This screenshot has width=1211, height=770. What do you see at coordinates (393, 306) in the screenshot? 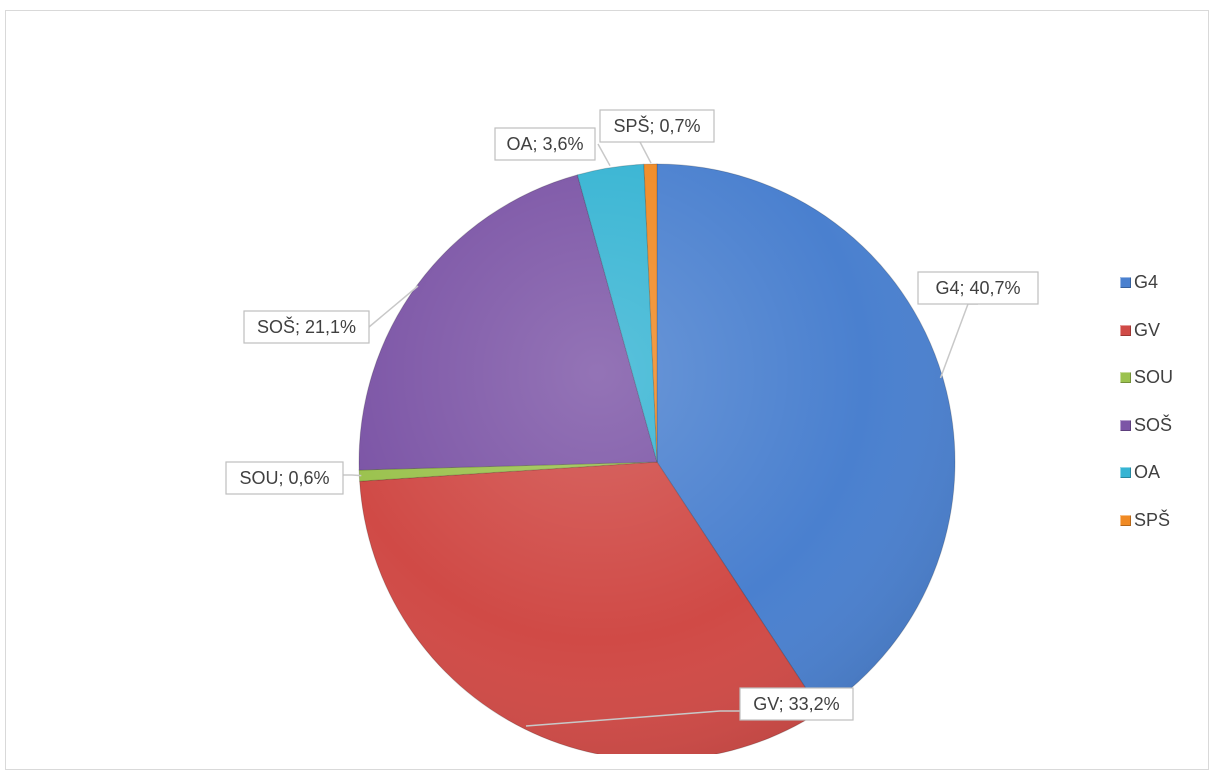
I see `leader-line-sos` at bounding box center [393, 306].